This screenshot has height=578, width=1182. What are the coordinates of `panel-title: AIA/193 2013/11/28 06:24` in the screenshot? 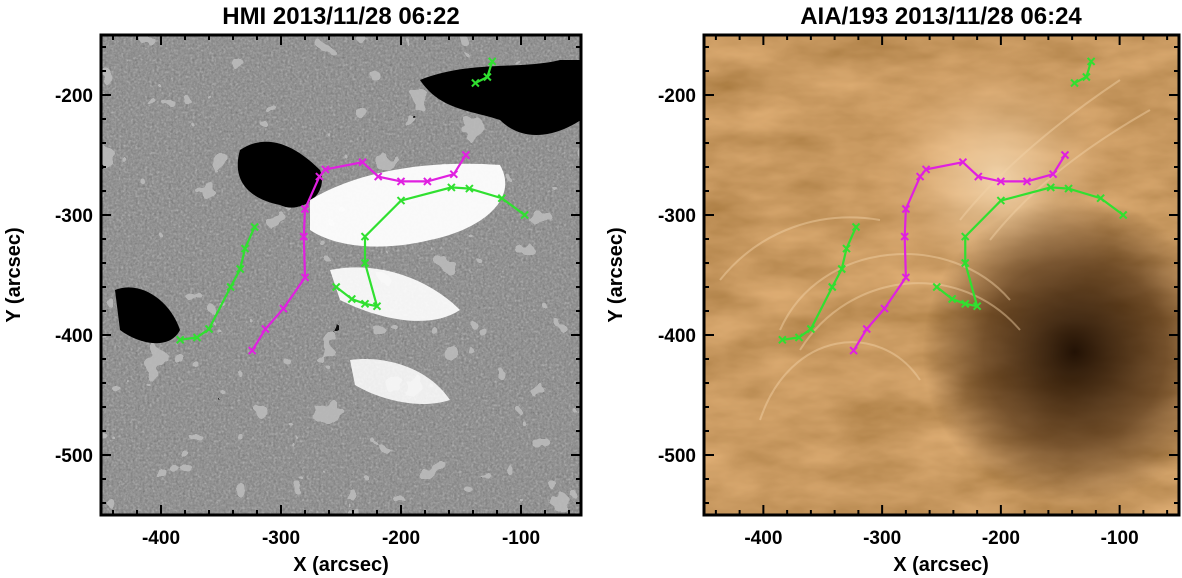 It's located at (941, 16).